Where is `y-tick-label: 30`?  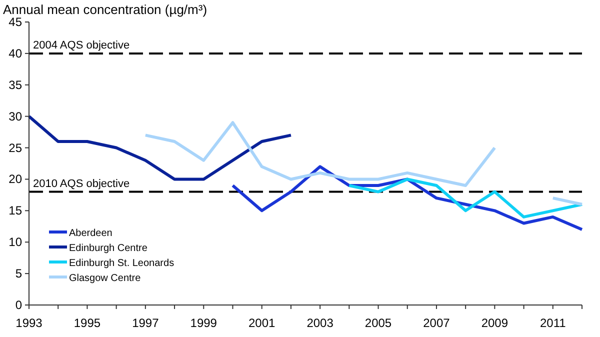
y-tick-label: 30 is located at coordinates (15, 116).